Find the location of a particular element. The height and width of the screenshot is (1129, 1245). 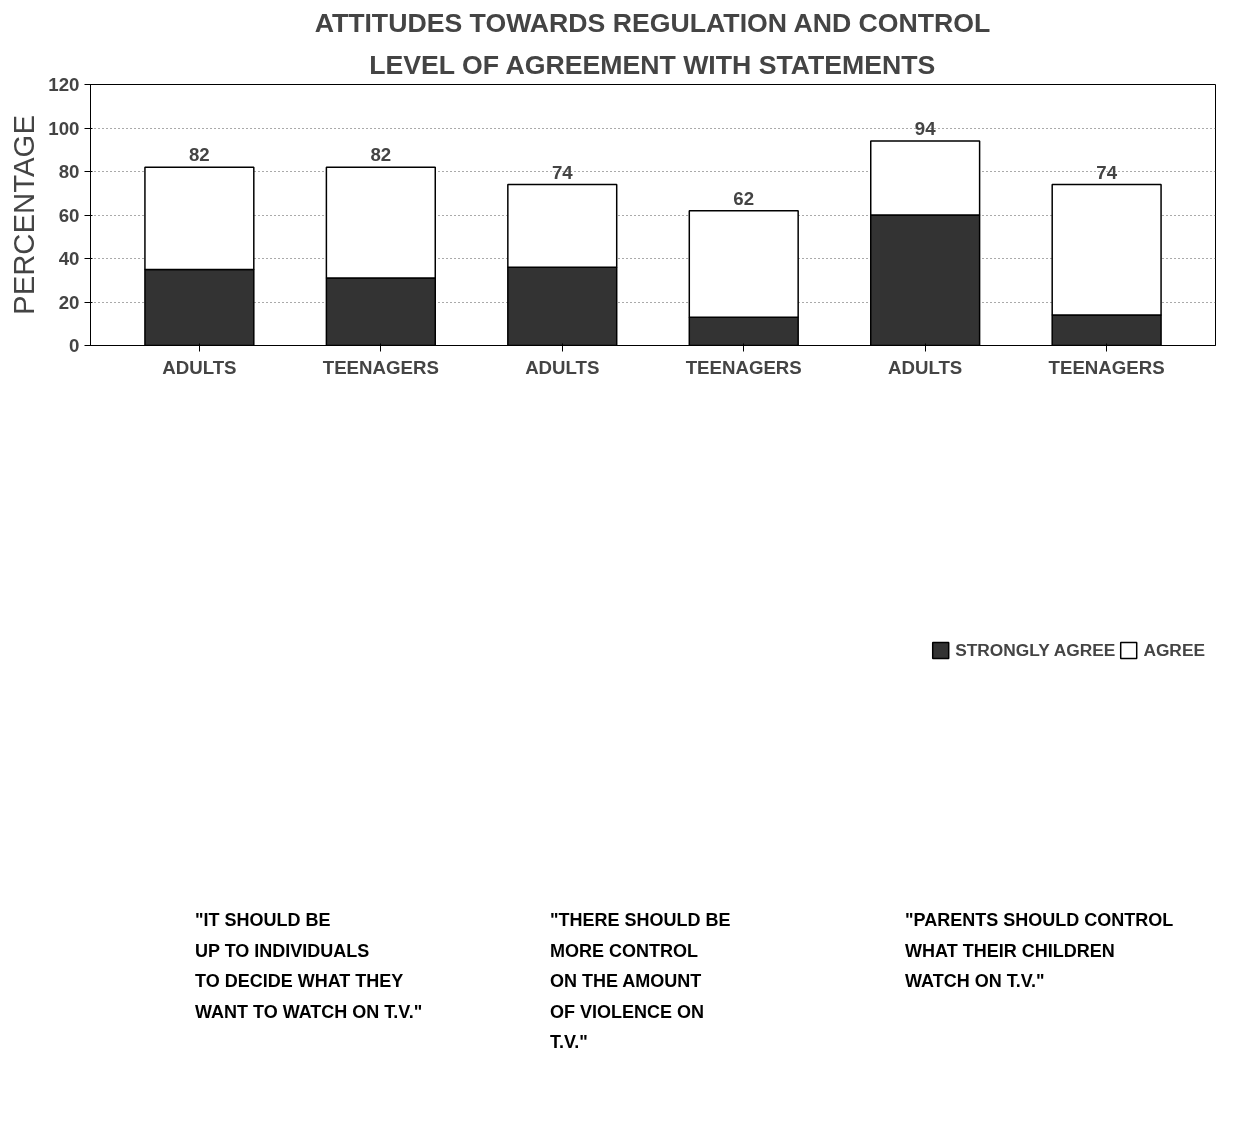

total-label: 94 is located at coordinates (925, 129).